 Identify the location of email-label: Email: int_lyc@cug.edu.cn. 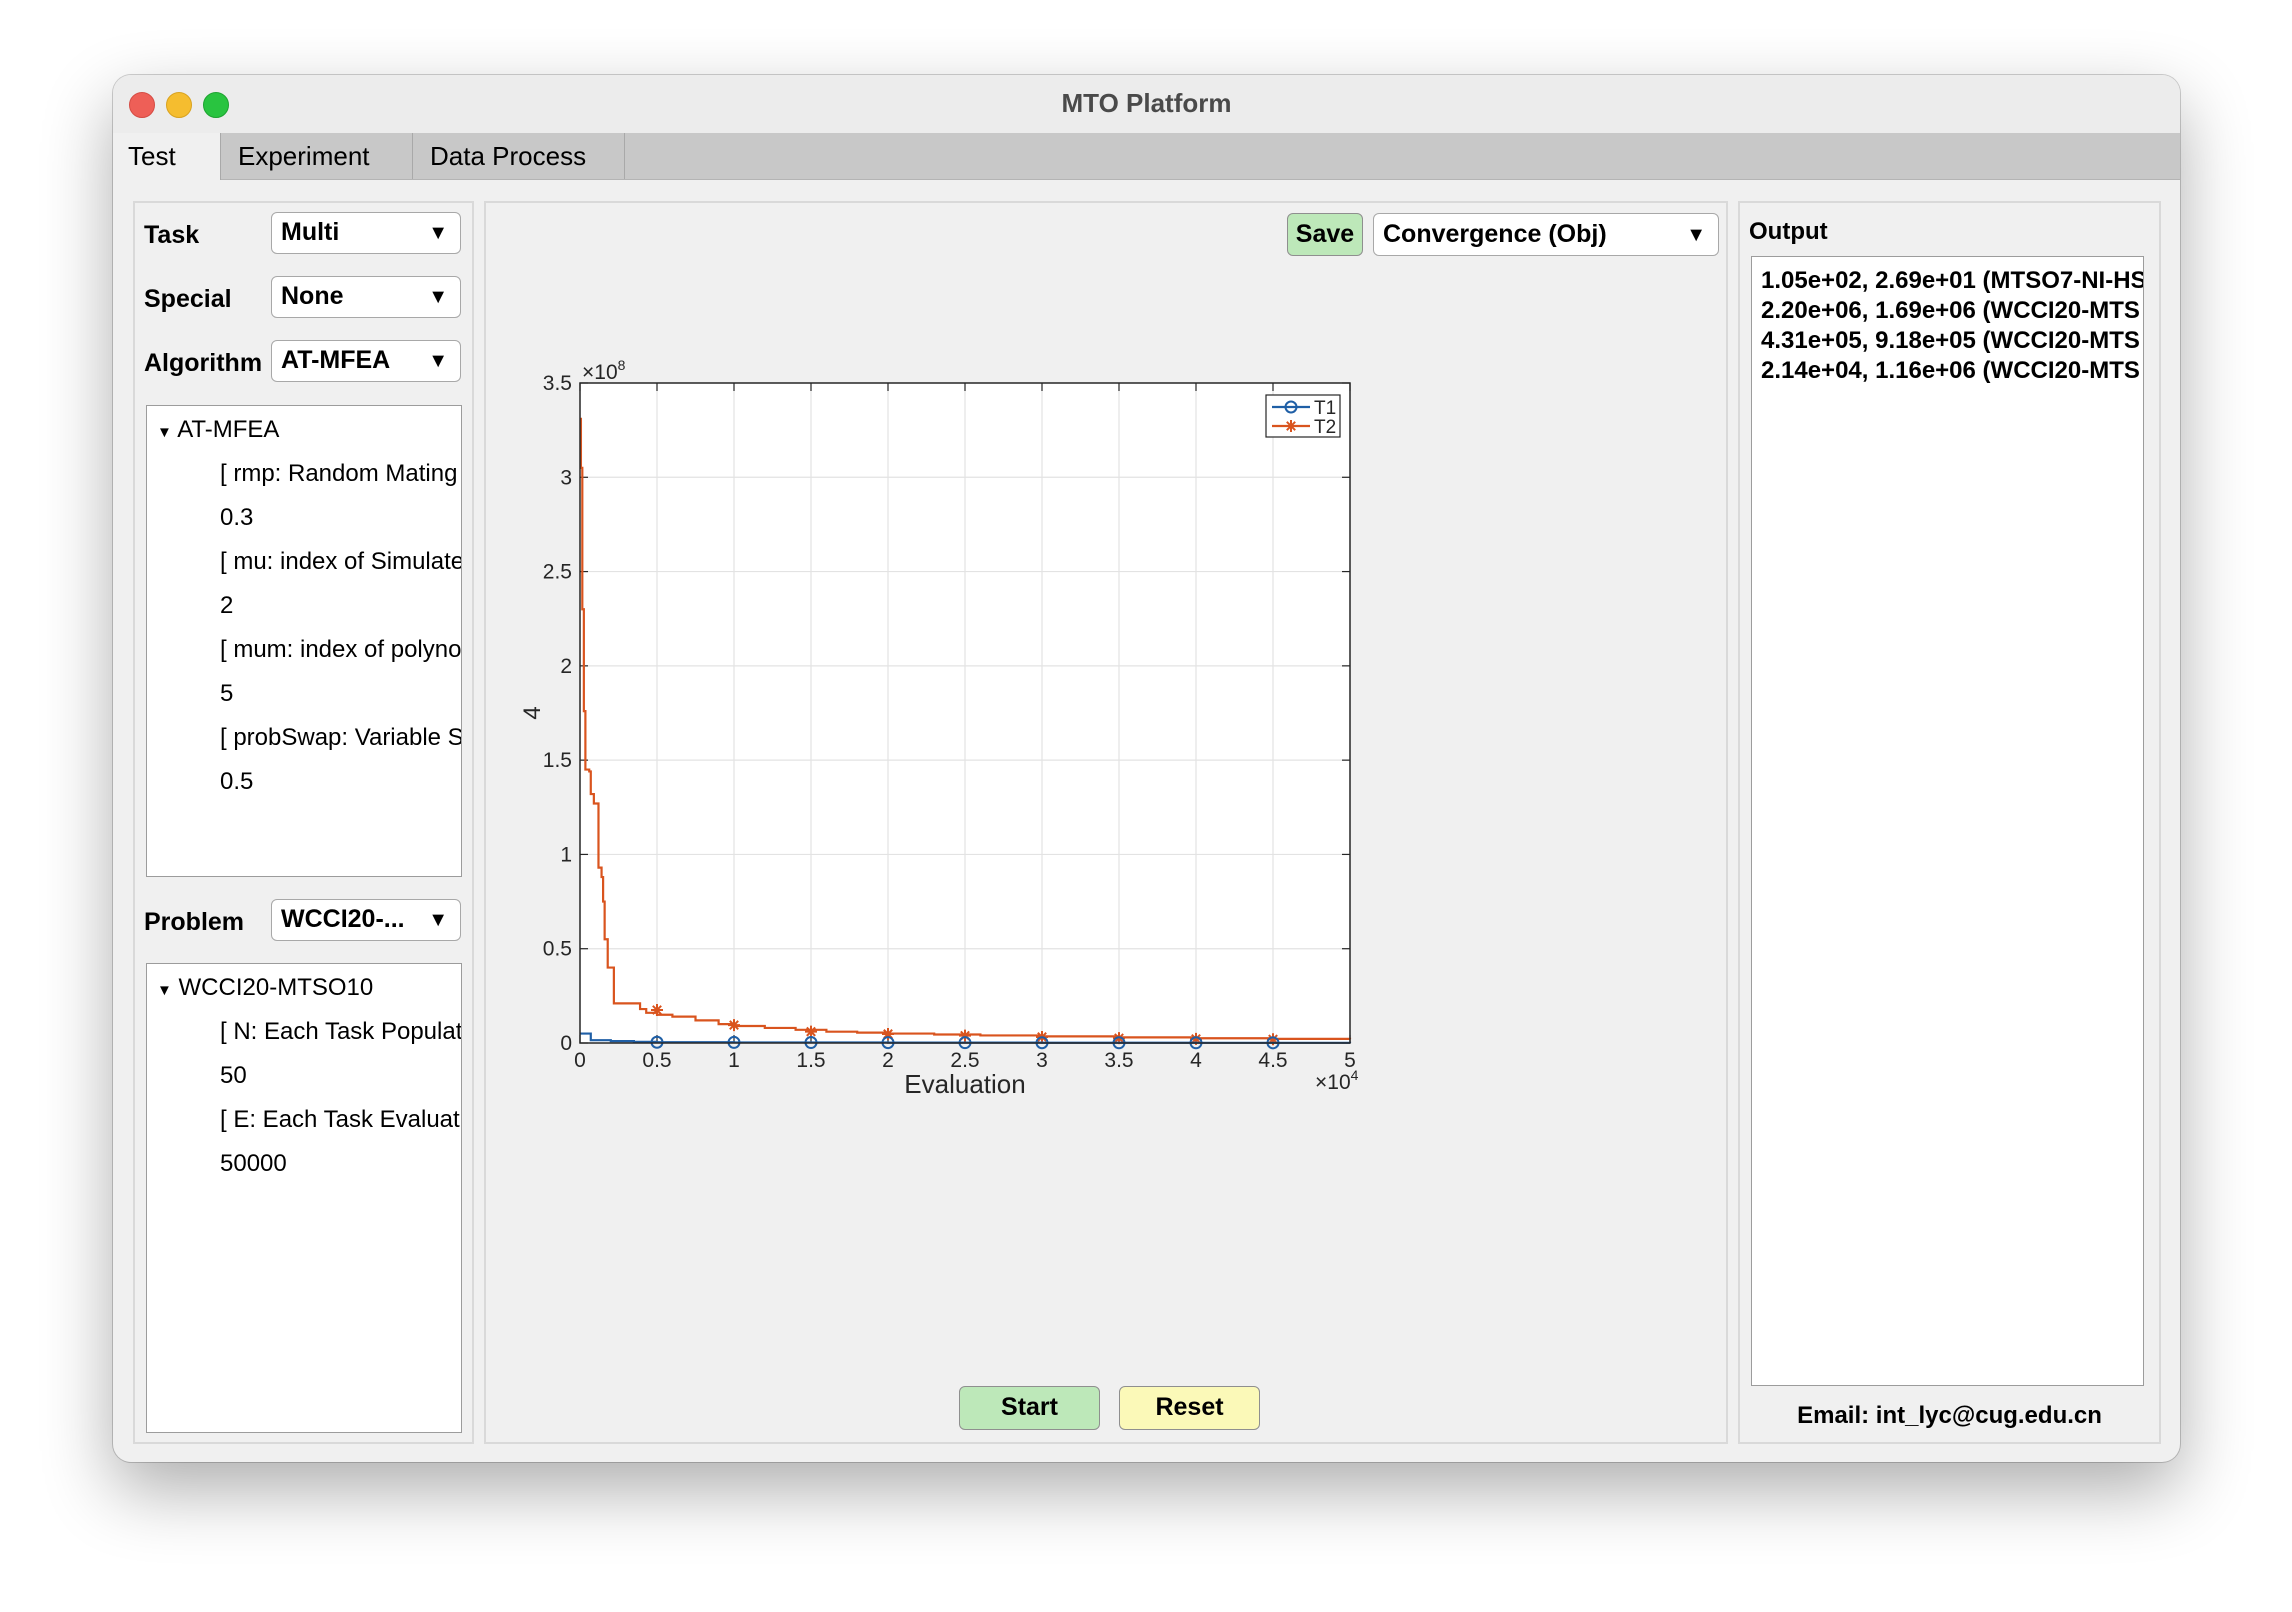
(1949, 1415).